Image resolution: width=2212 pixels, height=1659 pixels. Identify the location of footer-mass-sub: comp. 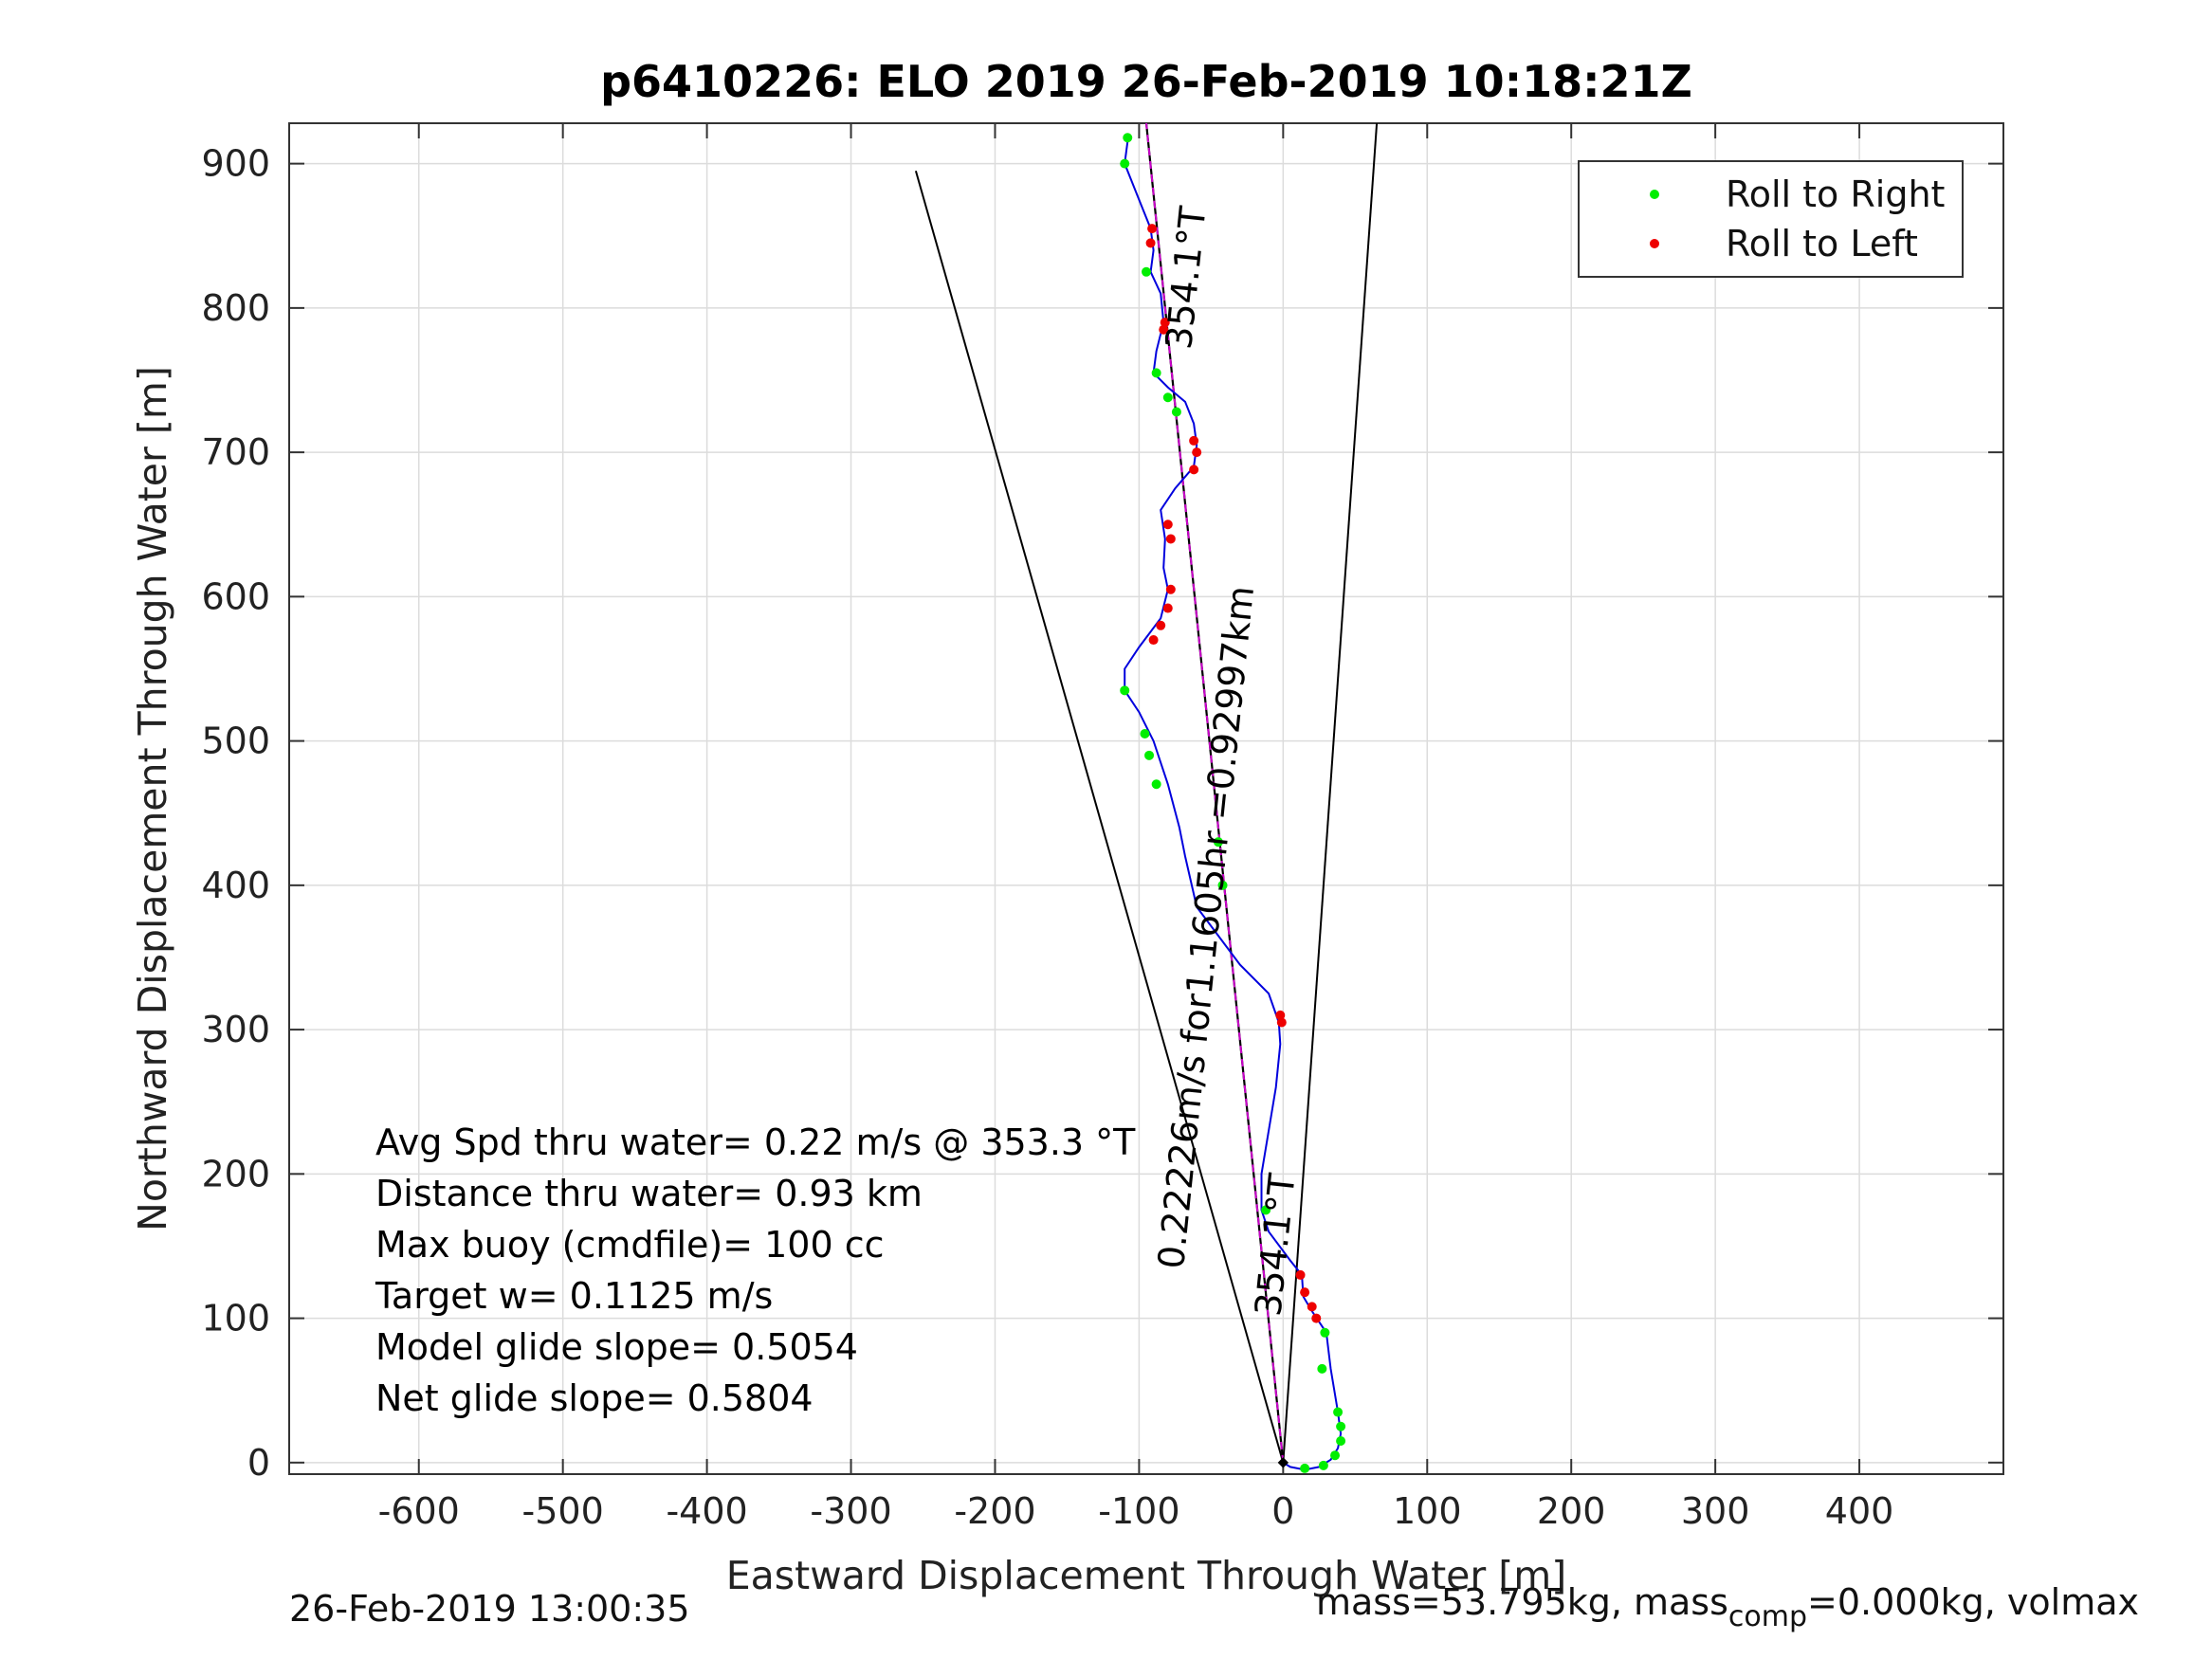
(1768, 1616).